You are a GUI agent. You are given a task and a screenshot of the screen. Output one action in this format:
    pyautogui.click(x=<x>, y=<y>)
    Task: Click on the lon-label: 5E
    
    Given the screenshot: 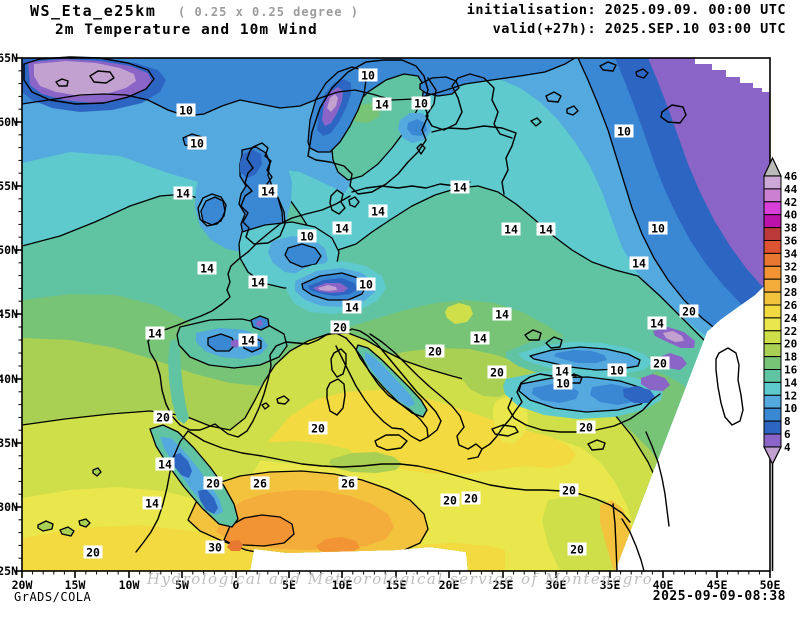 What is the action you would take?
    pyautogui.click(x=289, y=585)
    